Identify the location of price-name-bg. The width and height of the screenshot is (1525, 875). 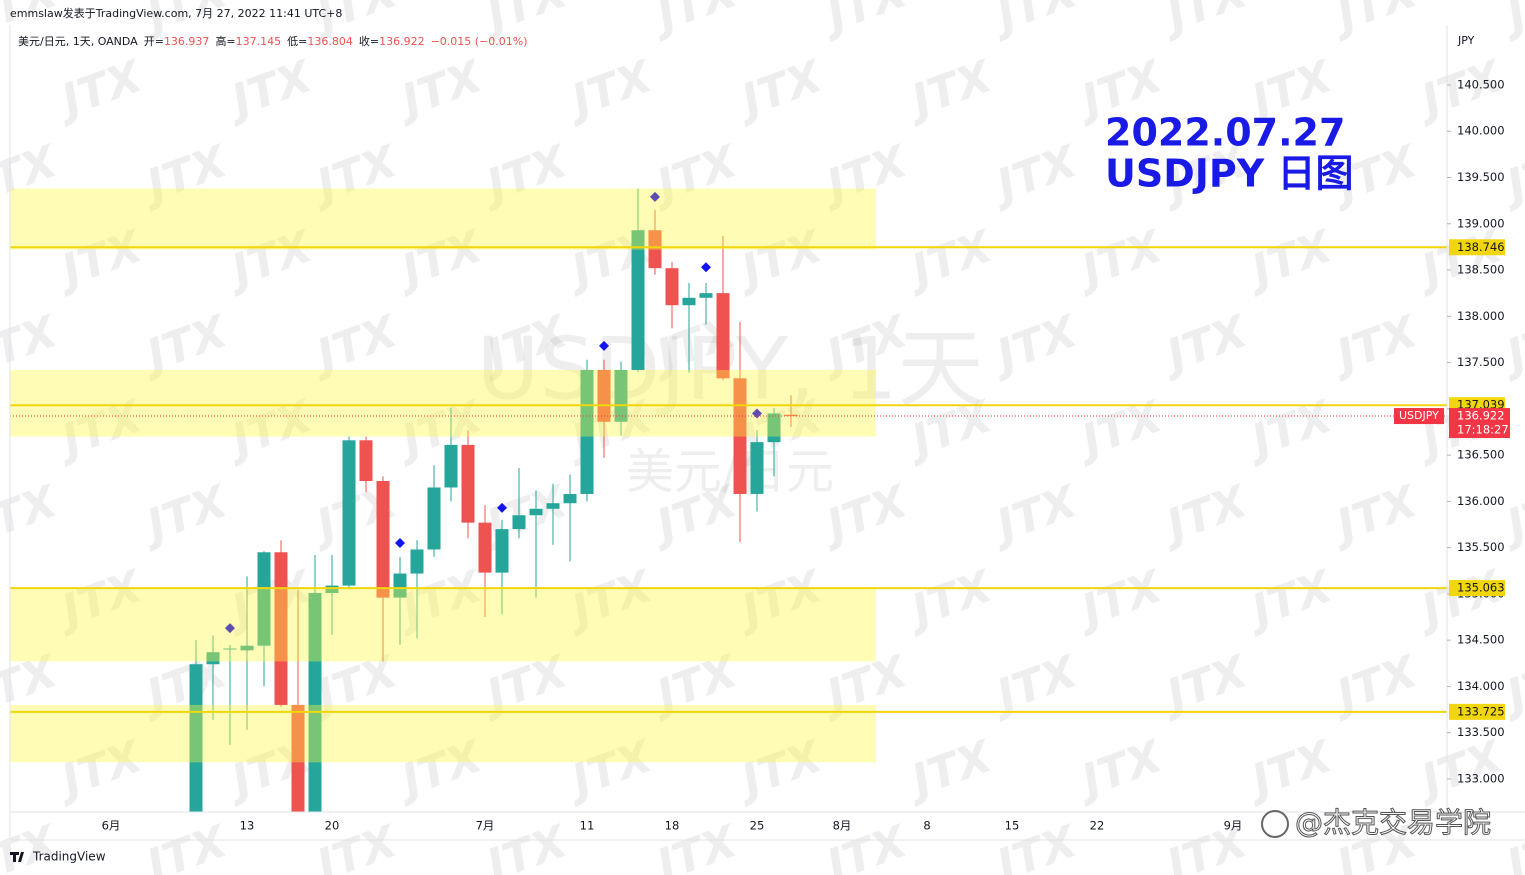
(1419, 416).